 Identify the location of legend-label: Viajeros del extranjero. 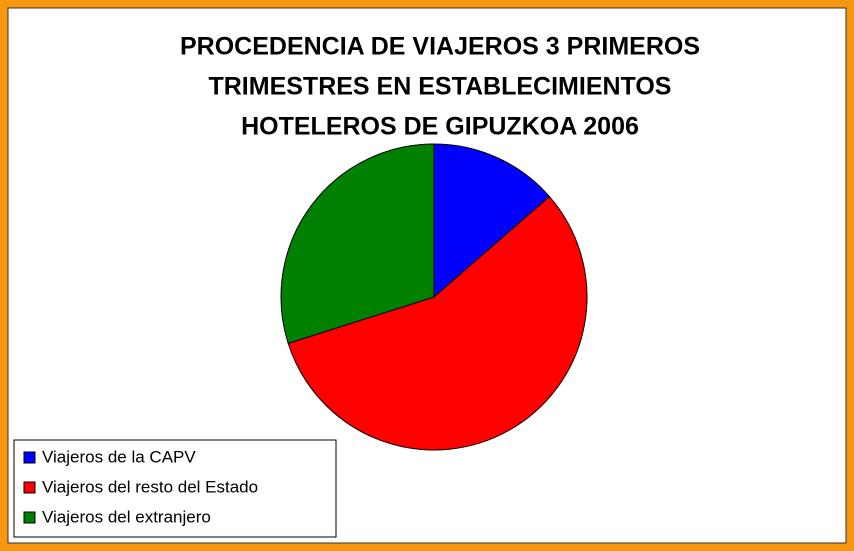
(126, 516).